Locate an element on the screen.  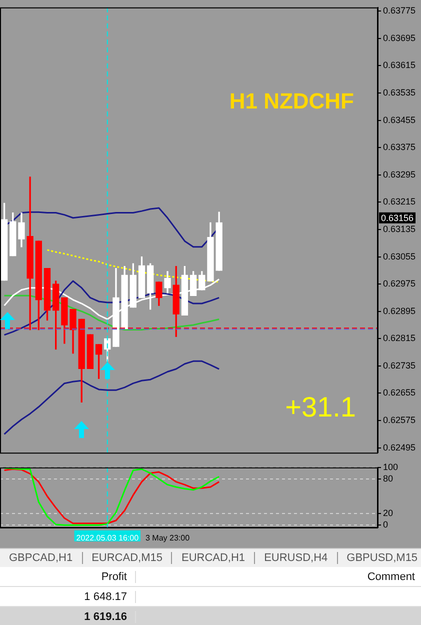
y-tick-label: 0.63295 is located at coordinates (399, 174).